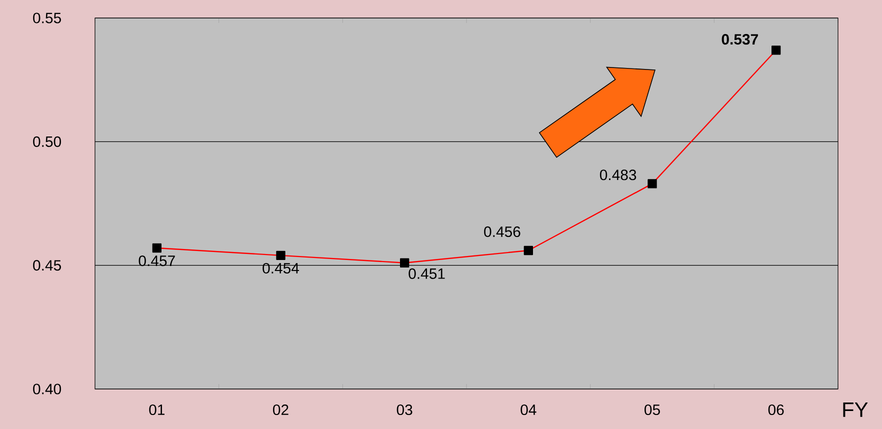 This screenshot has width=882, height=429. Describe the element at coordinates (776, 410) in the screenshot. I see `x-tick-label: 06` at that location.